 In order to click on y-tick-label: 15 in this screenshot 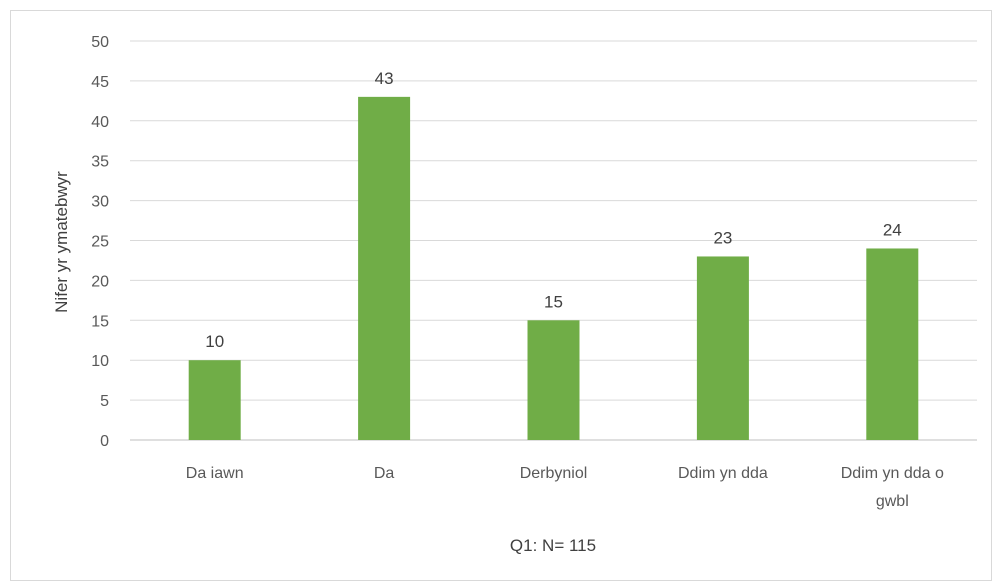, I will do `click(100, 321)`.